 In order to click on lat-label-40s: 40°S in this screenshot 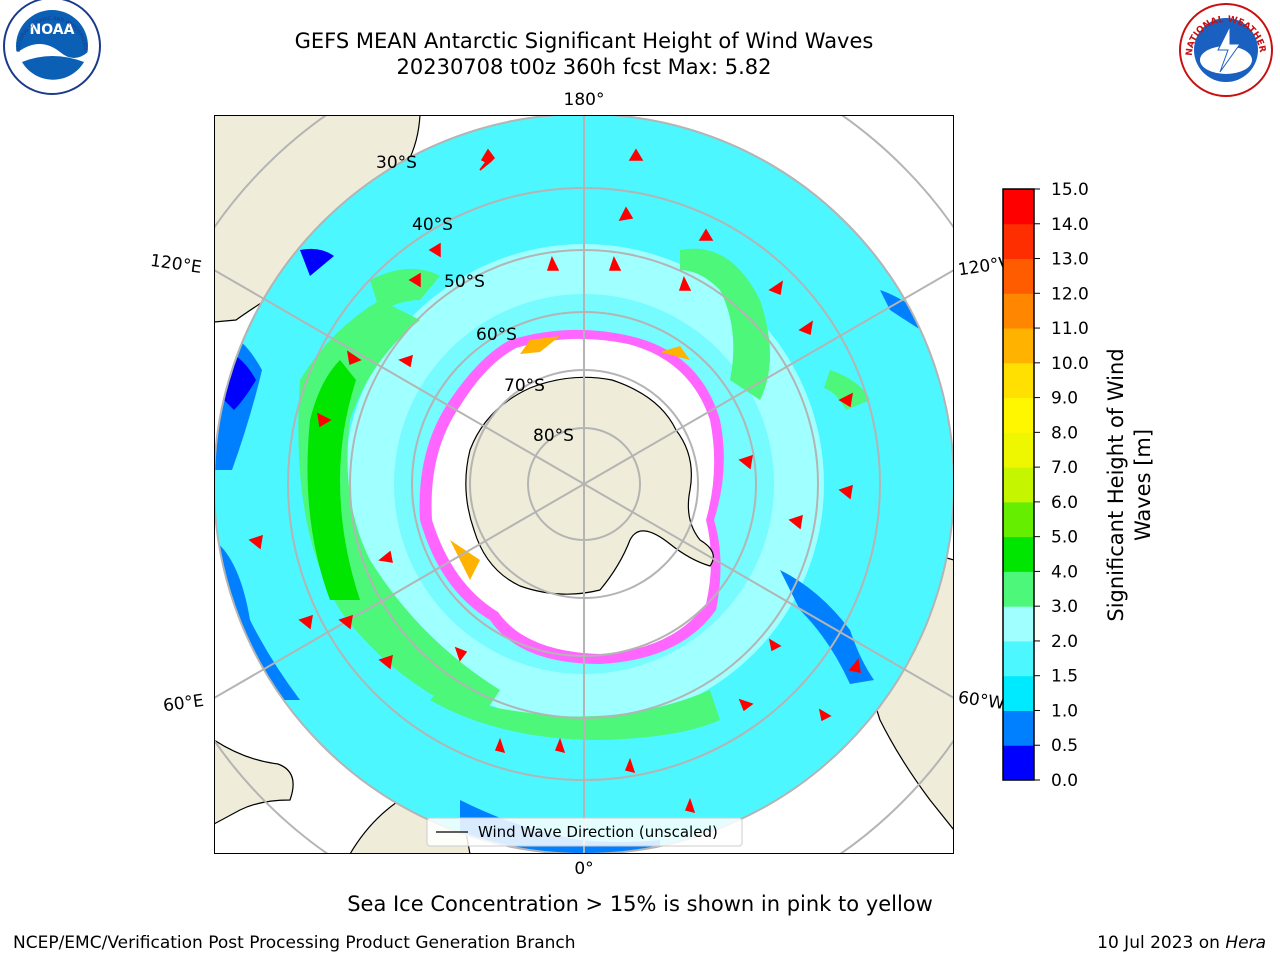, I will do `click(432, 225)`.